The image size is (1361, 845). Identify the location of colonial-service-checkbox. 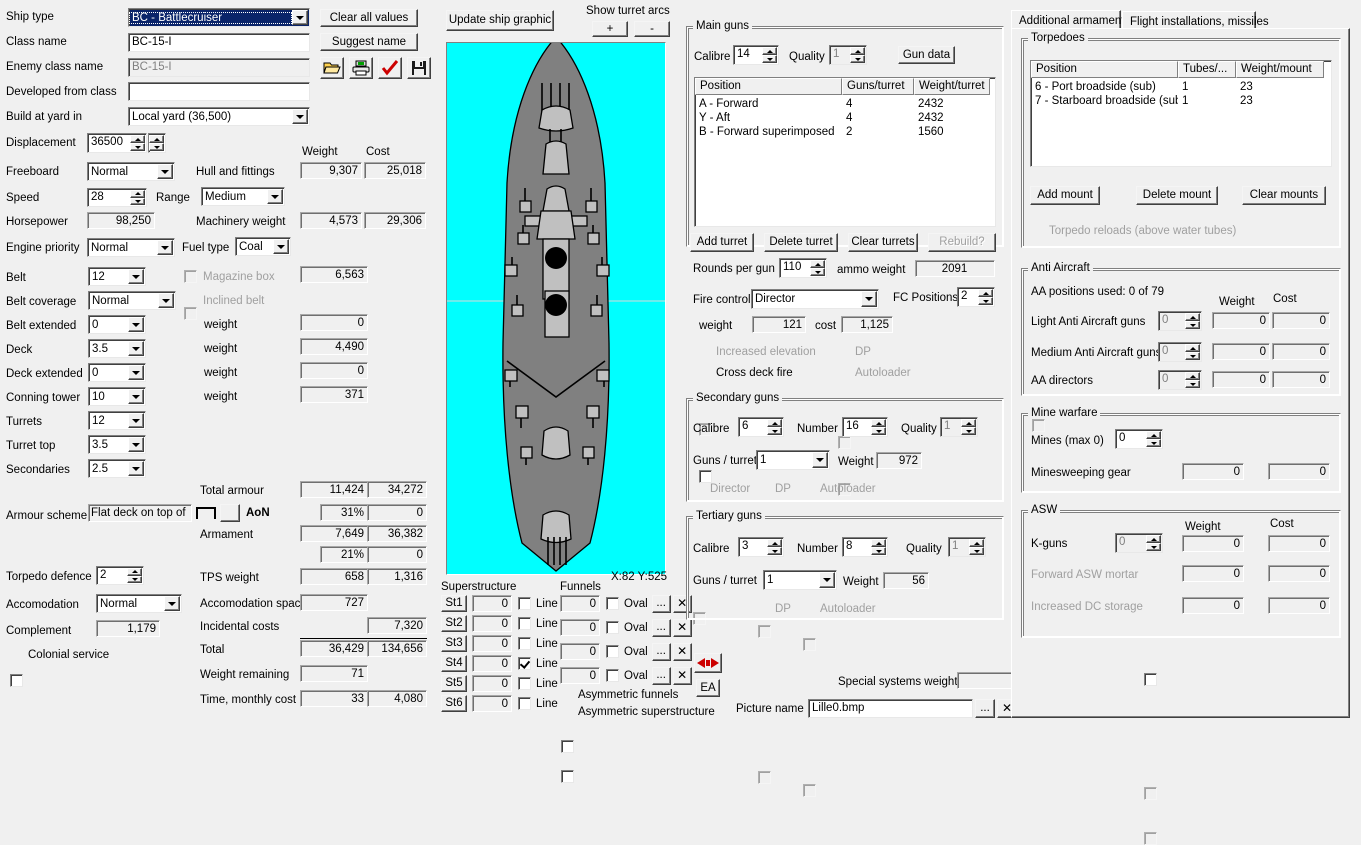
(16, 680).